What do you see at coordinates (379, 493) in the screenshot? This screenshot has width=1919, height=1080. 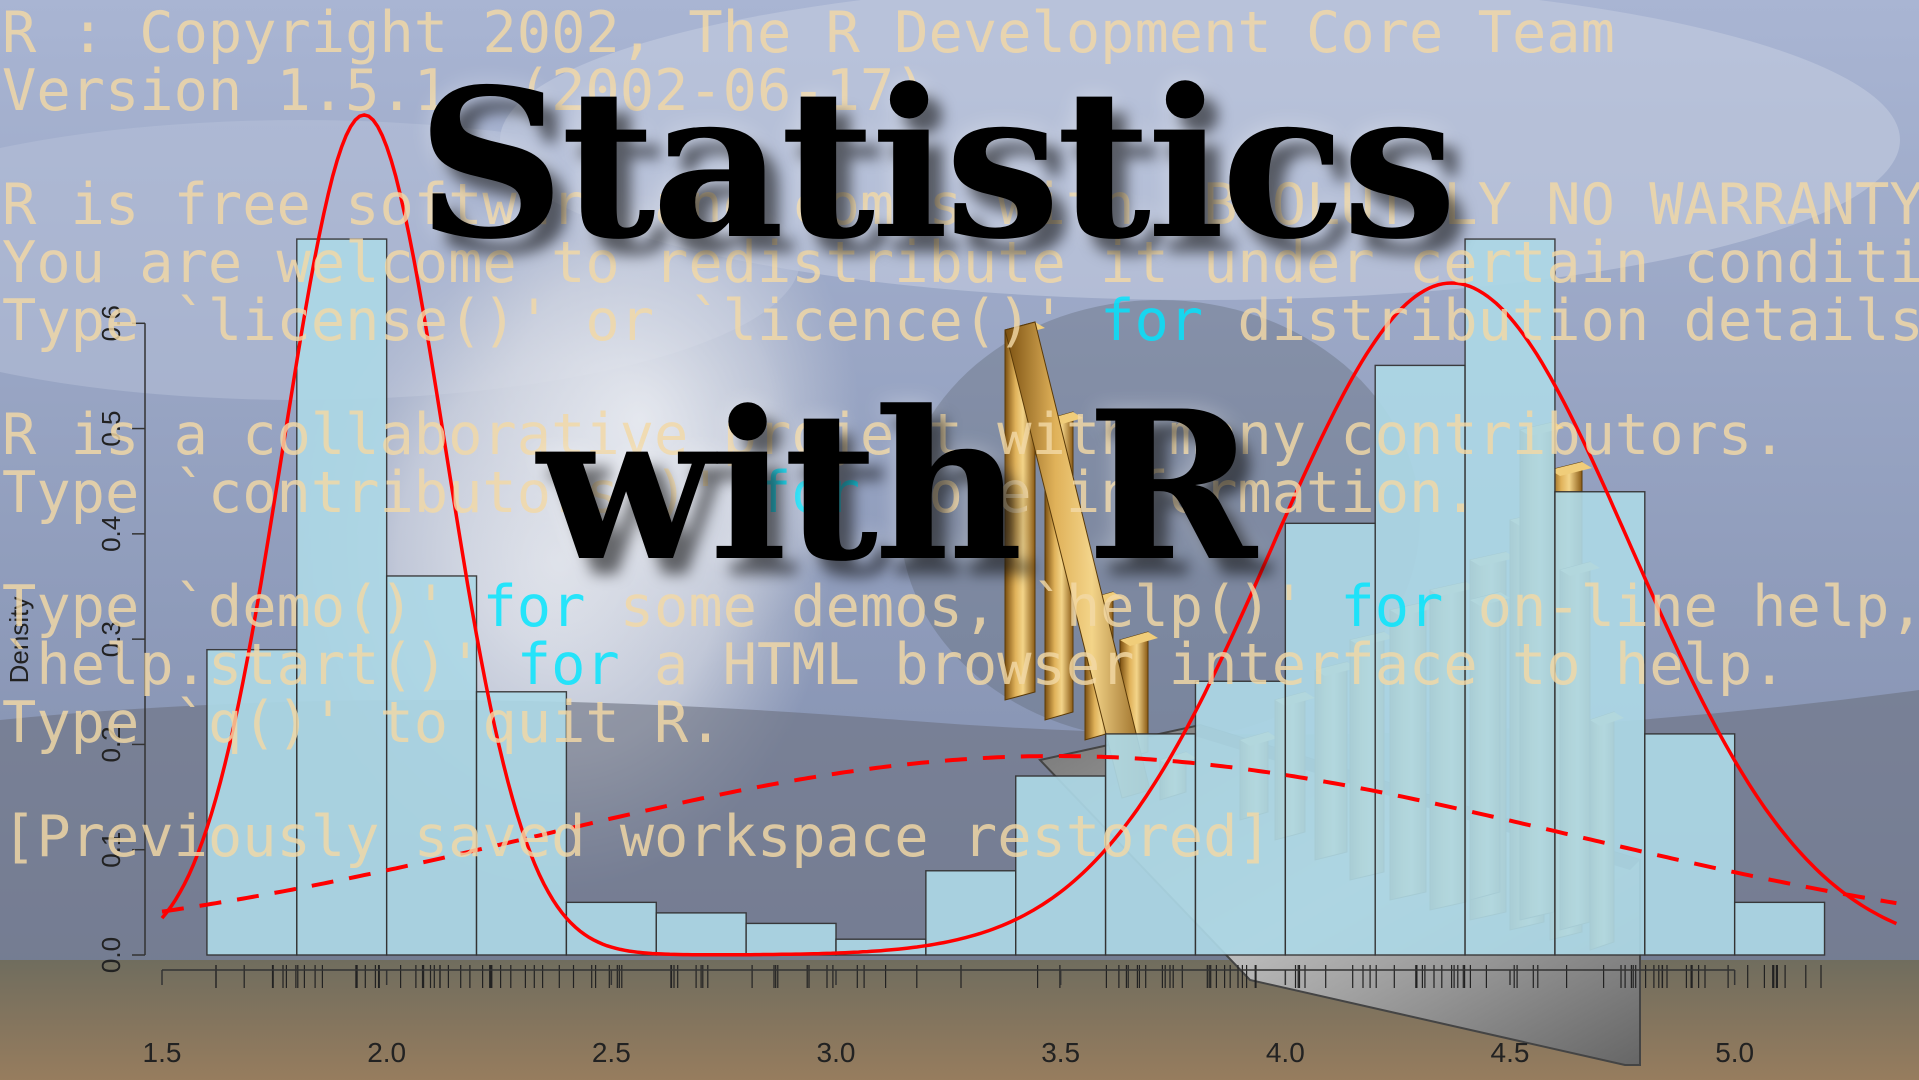 I see `console-text: Type `contributors()'` at bounding box center [379, 493].